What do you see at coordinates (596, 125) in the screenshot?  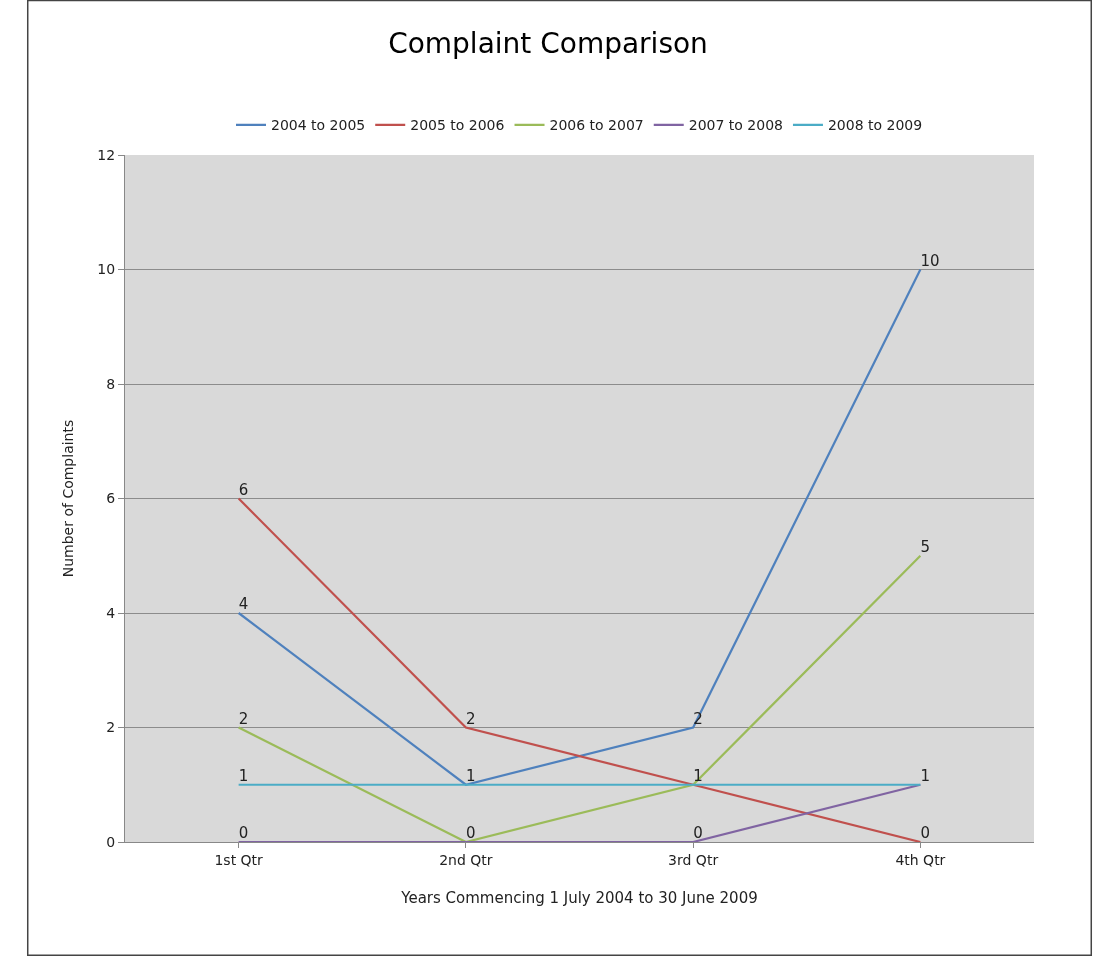 I see `legend-label: 2006 to 2007` at bounding box center [596, 125].